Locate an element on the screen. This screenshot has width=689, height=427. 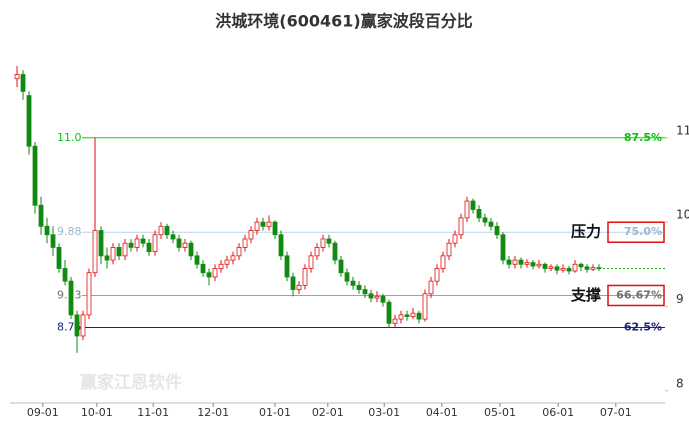
x-tick-label: 09-01 is located at coordinates (43, 412).